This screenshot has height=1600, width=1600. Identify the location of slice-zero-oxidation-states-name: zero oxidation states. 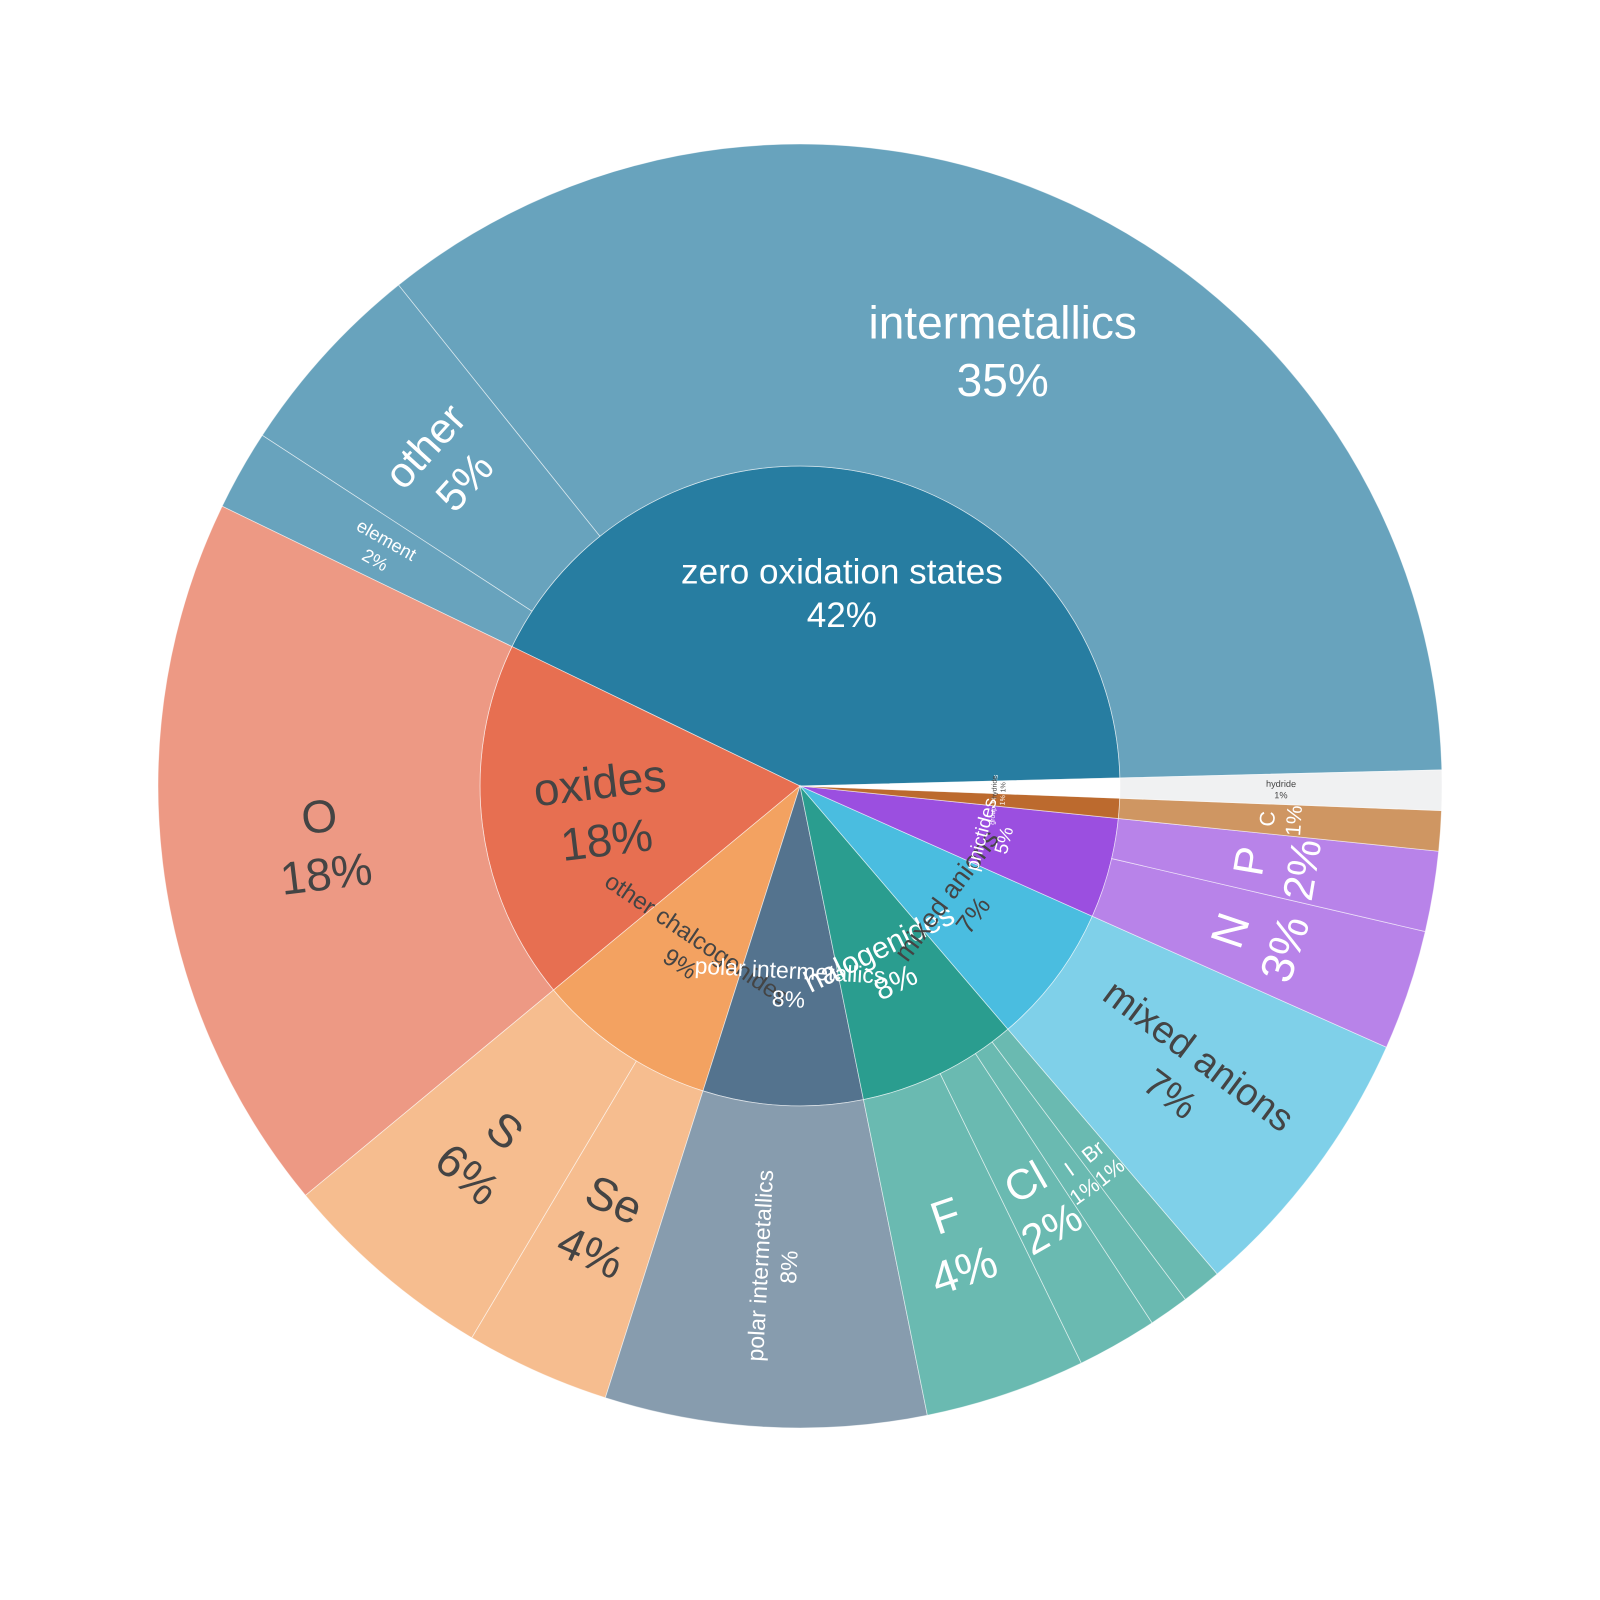
(842, 571).